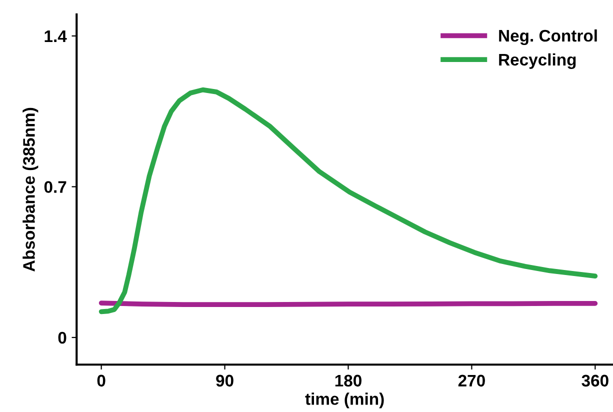 This screenshot has height=412, width=613. What do you see at coordinates (62, 338) in the screenshot?
I see `y-tick-label: 0` at bounding box center [62, 338].